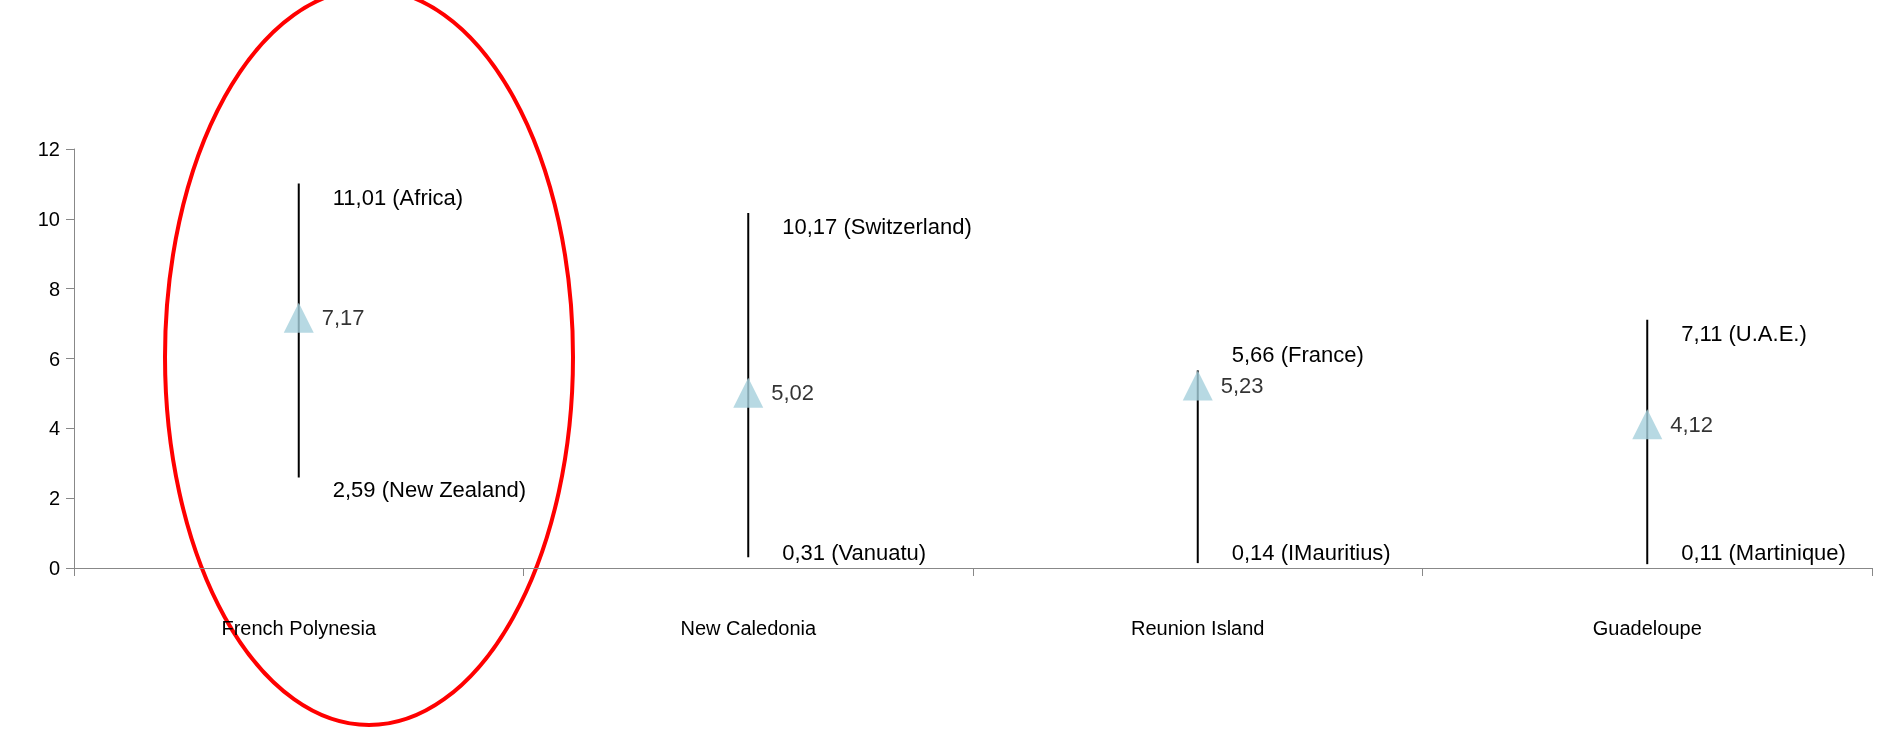 The width and height of the screenshot is (1892, 753). Describe the element at coordinates (1242, 385) in the screenshot. I see `data-label: 5,23` at that location.